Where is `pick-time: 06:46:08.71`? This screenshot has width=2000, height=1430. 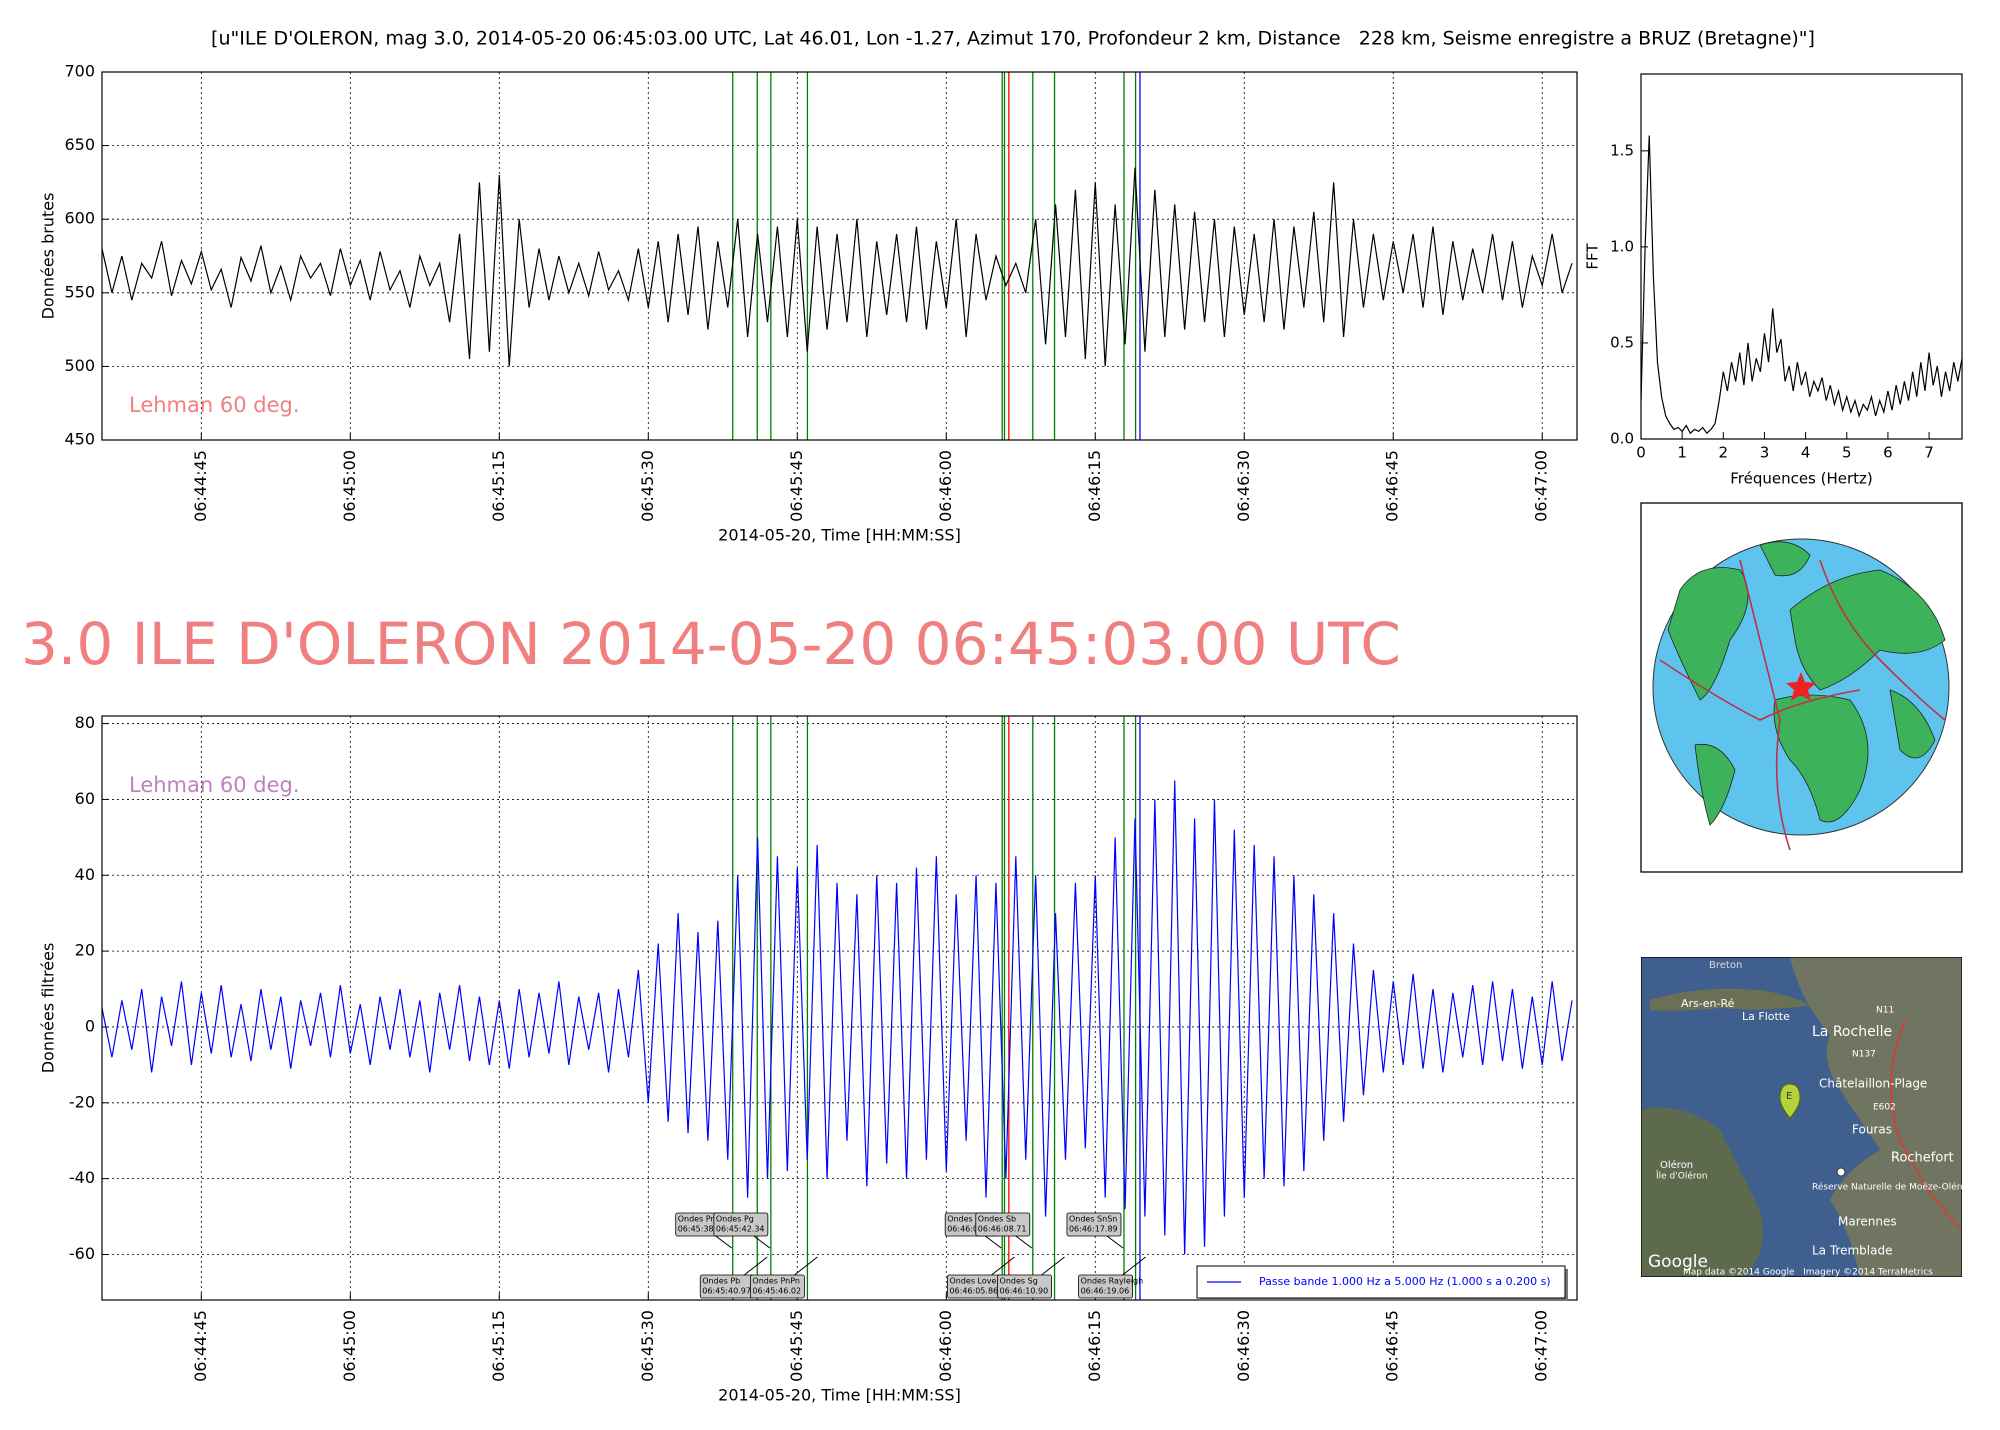
pick-time: 06:46:08.71 is located at coordinates (1002, 1229).